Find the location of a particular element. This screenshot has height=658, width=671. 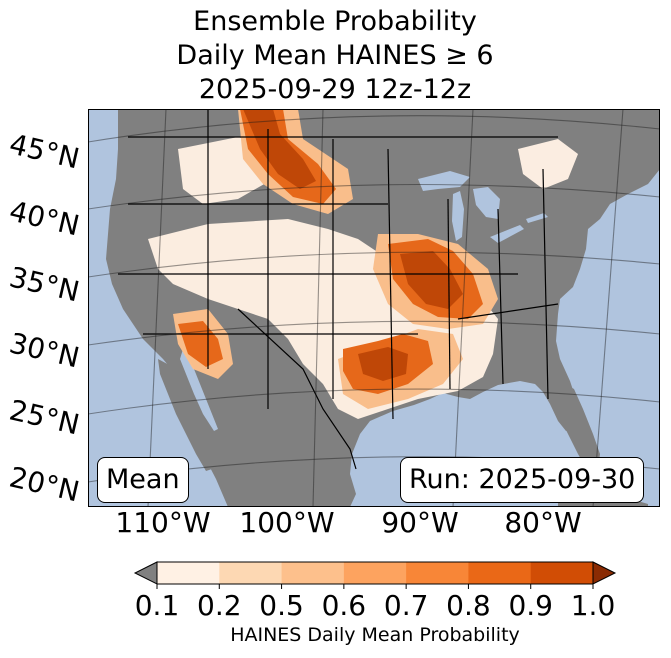

title-line-1: Ensemble Probability is located at coordinates (335, 21).